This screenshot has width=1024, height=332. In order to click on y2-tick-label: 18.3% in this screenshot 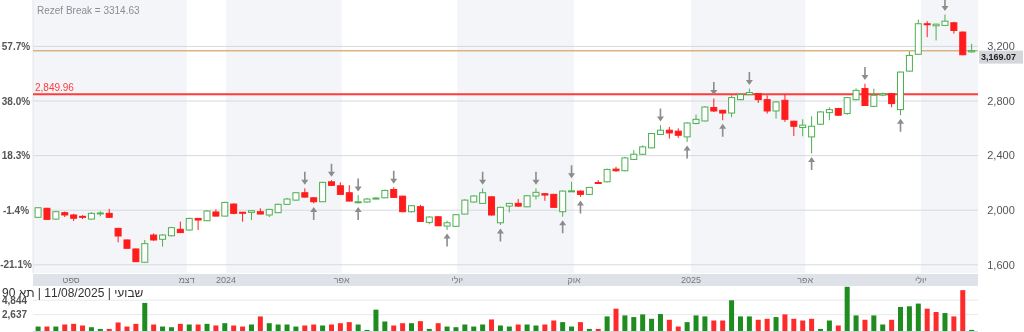, I will do `click(16, 156)`.